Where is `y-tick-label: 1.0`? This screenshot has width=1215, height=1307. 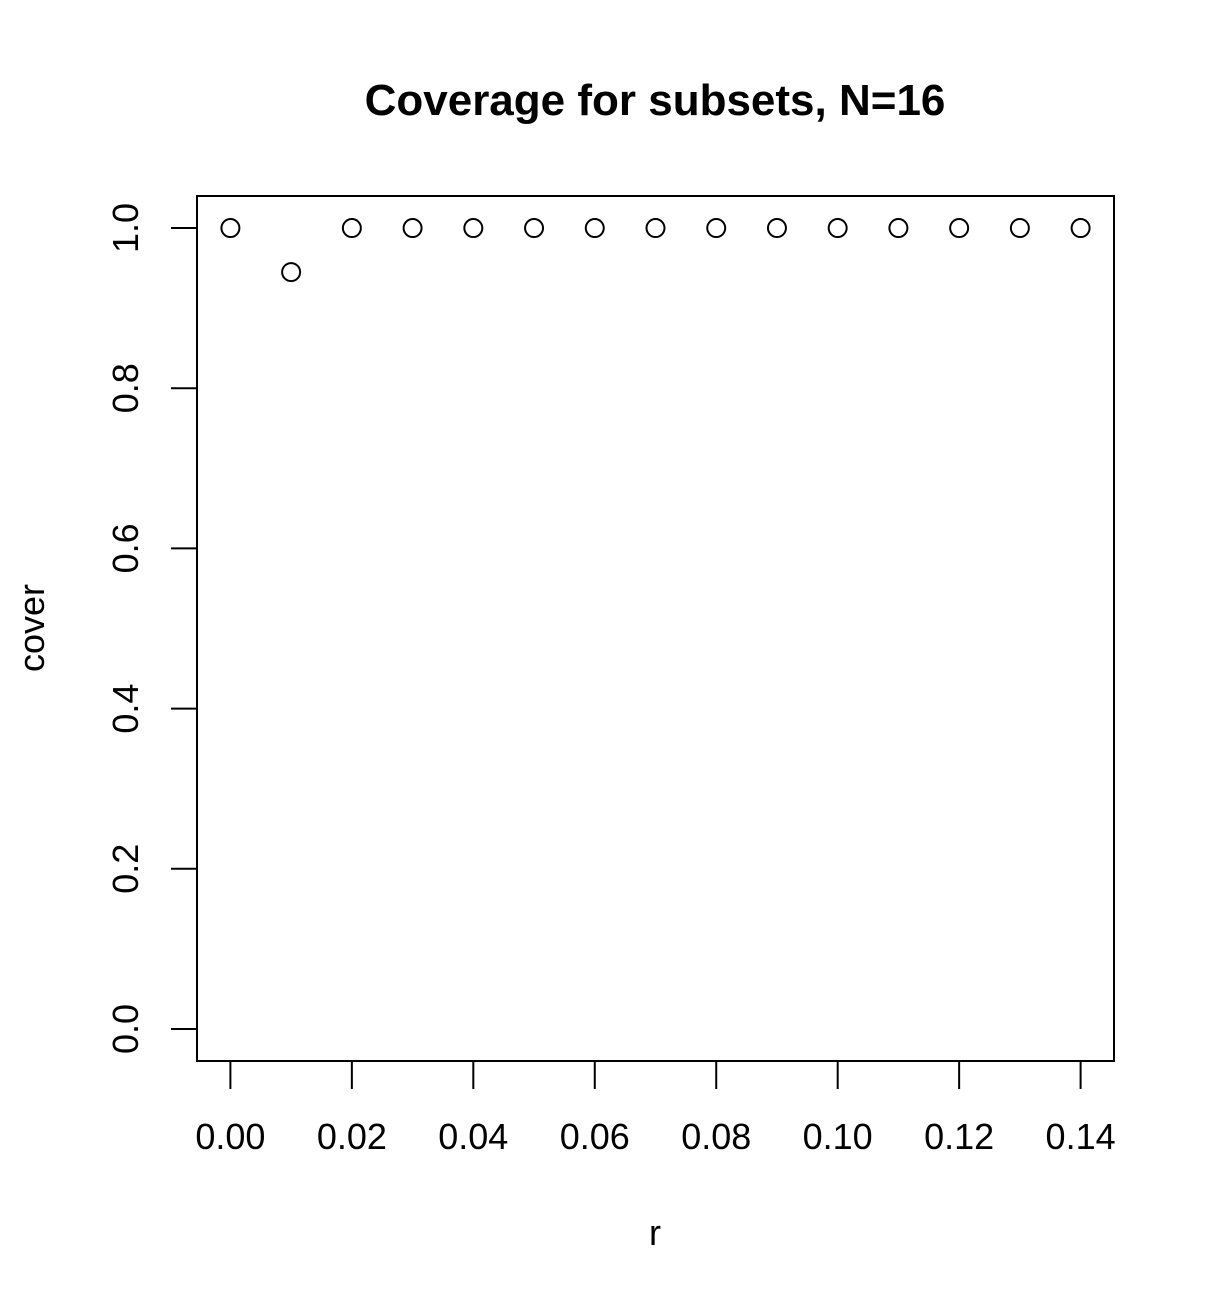 y-tick-label: 1.0 is located at coordinates (125, 228).